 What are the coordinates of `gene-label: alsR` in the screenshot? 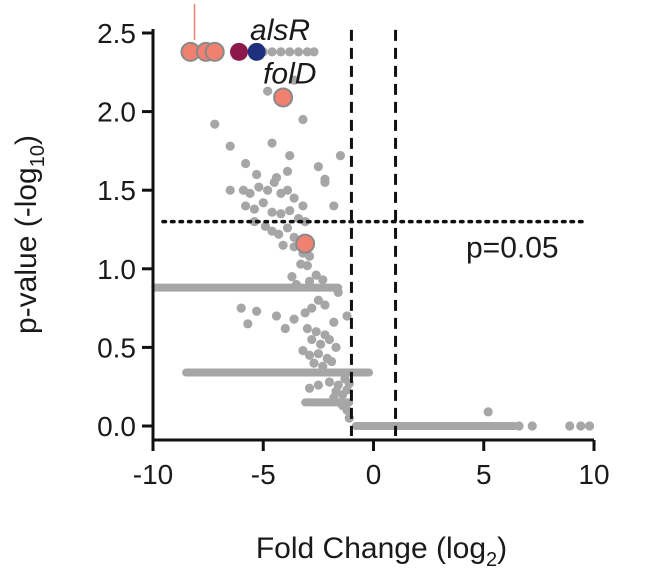 It's located at (280, 30).